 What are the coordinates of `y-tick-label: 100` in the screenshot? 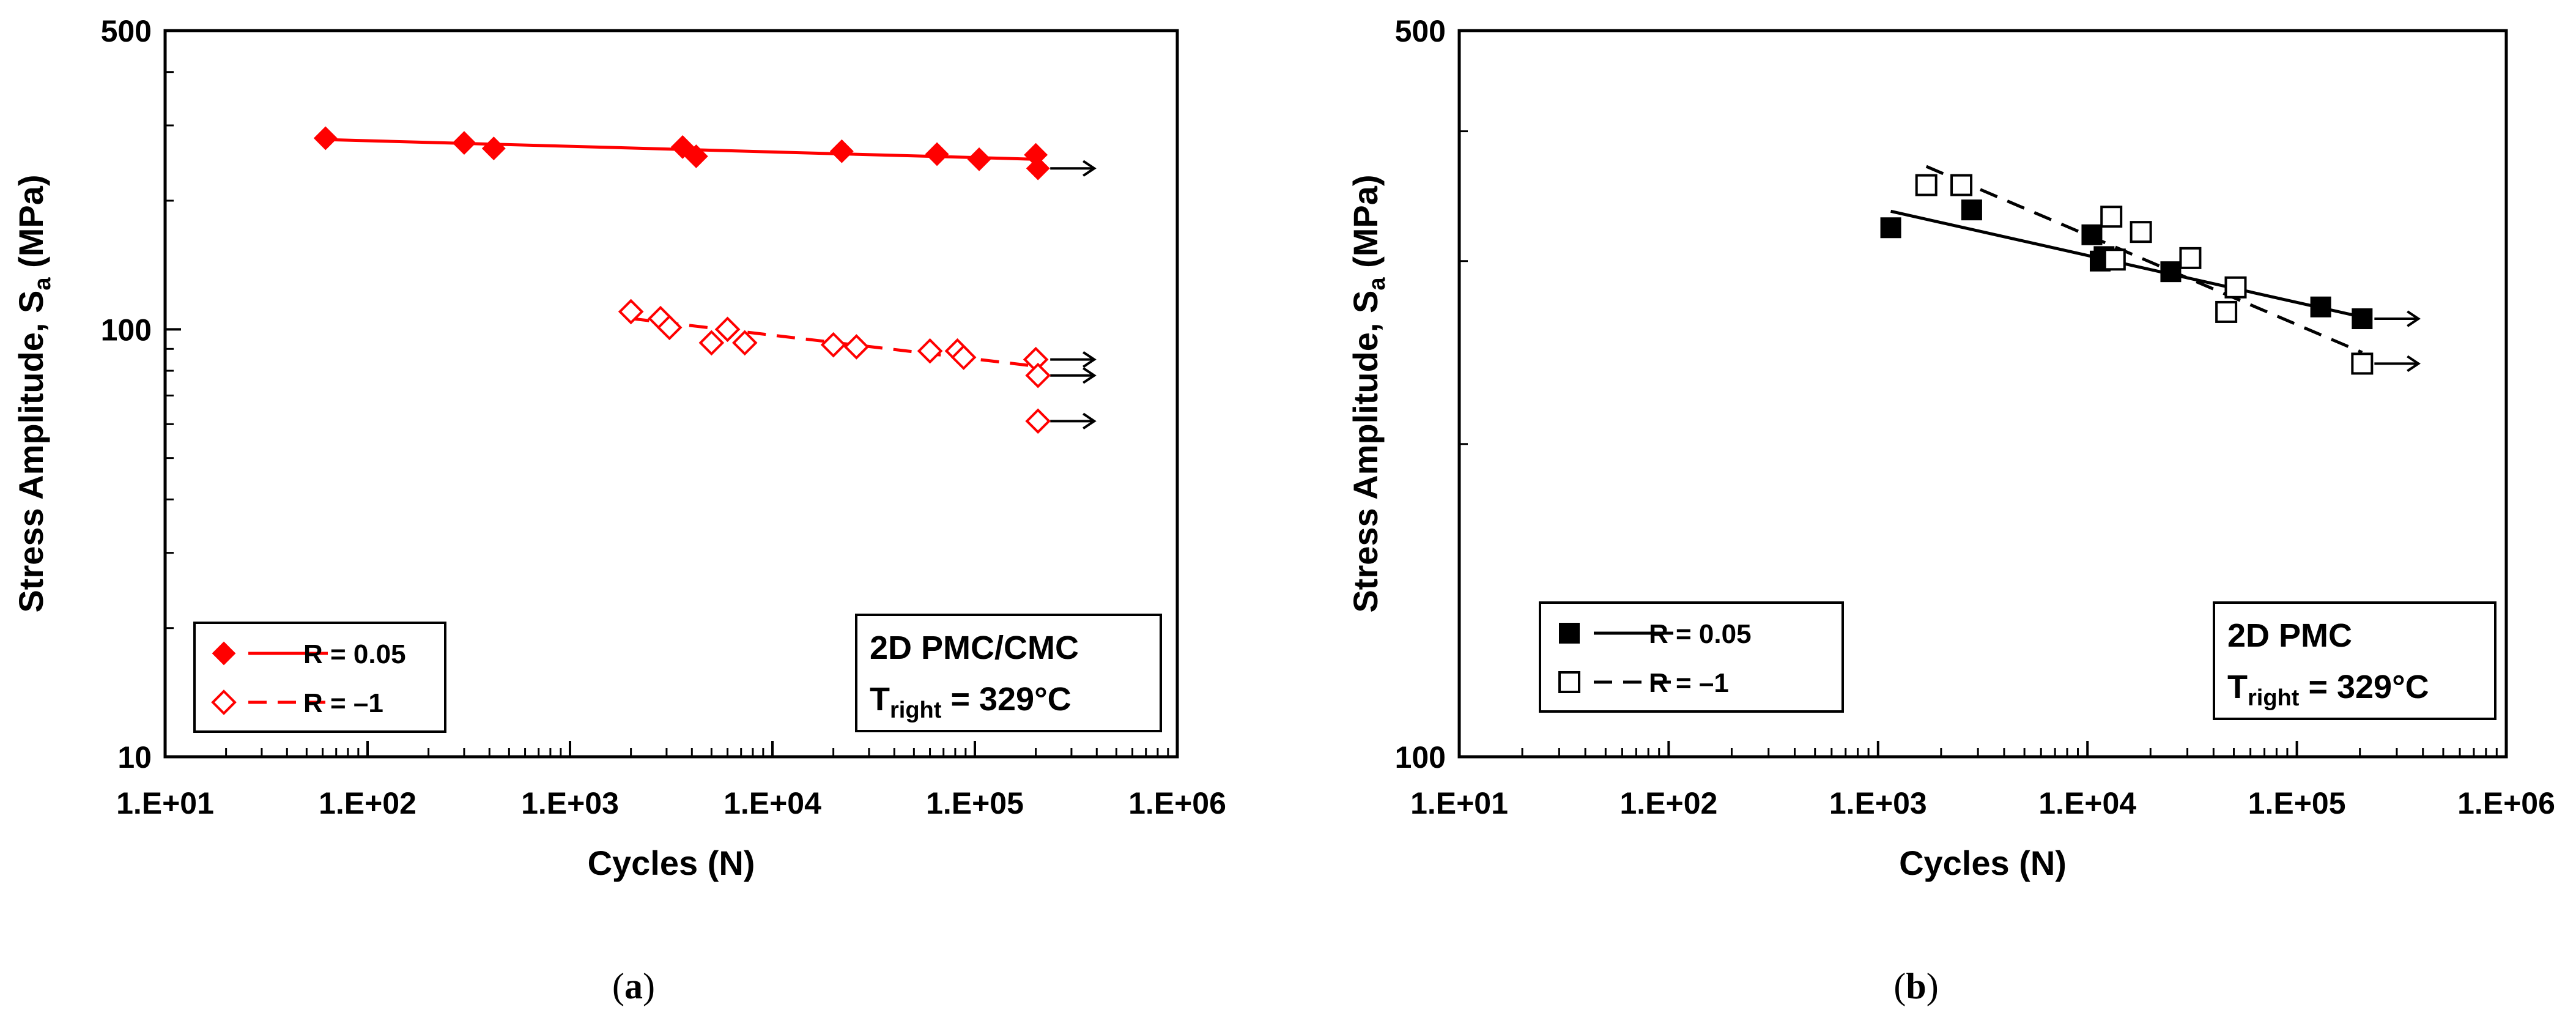 It's located at (1420, 758).